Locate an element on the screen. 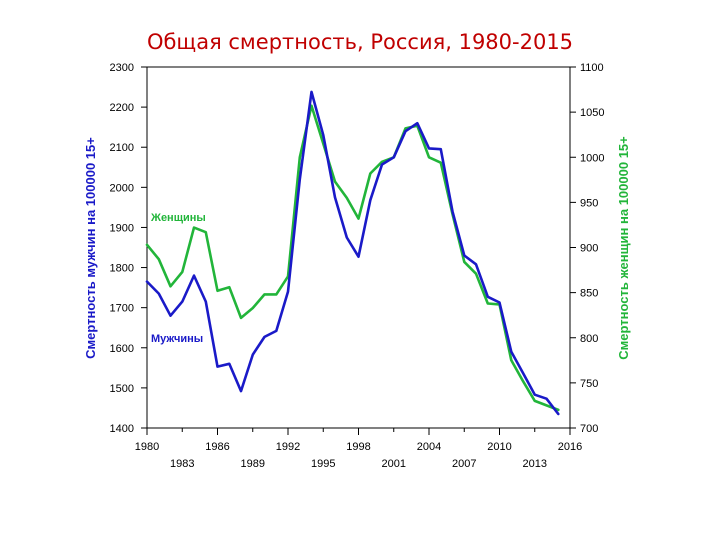  x-tick-label: 2004 is located at coordinates (429, 447).